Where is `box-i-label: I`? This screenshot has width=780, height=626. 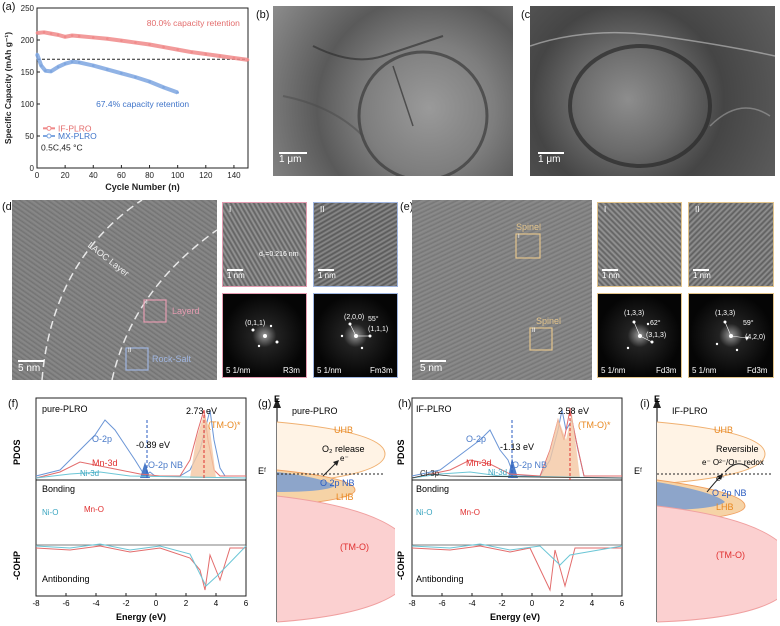
box-i-label: I is located at coordinates (147, 303).